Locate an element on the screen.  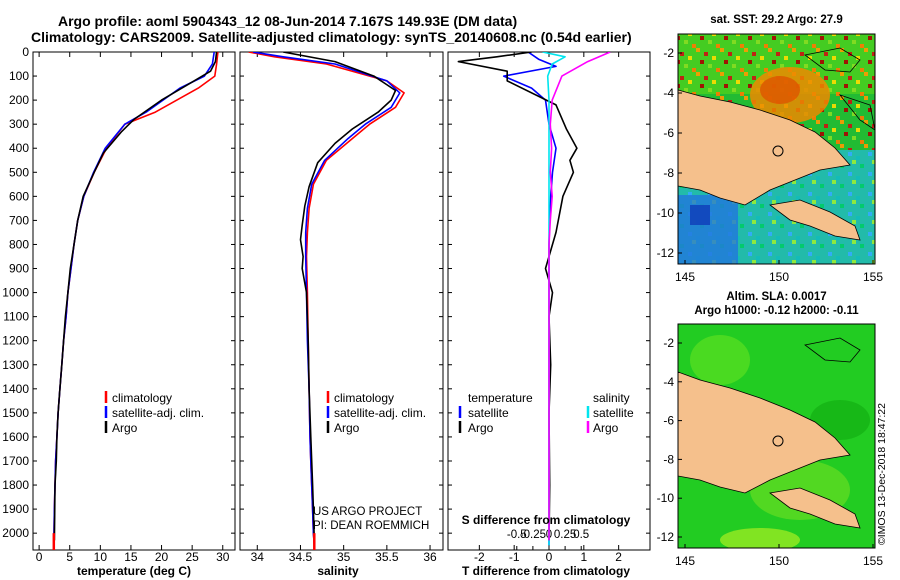
x-tick-label: 35.5 is located at coordinates (387, 557).